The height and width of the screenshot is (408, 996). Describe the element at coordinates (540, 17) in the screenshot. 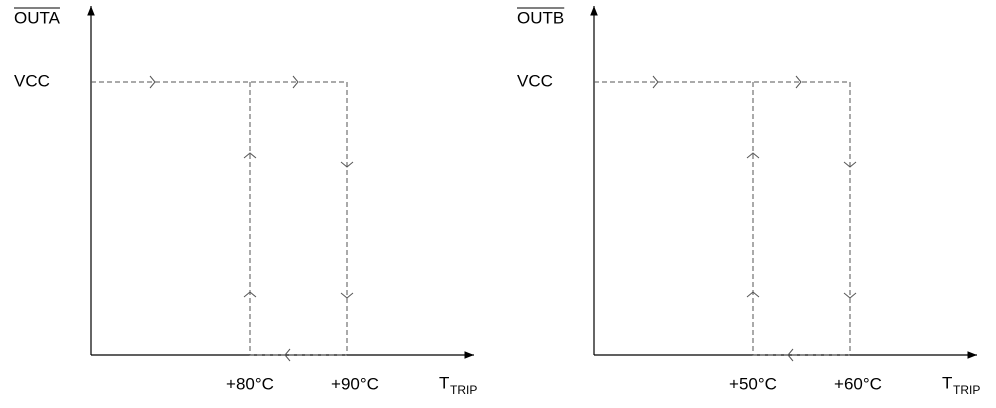

I see `output-label: OUTB` at that location.